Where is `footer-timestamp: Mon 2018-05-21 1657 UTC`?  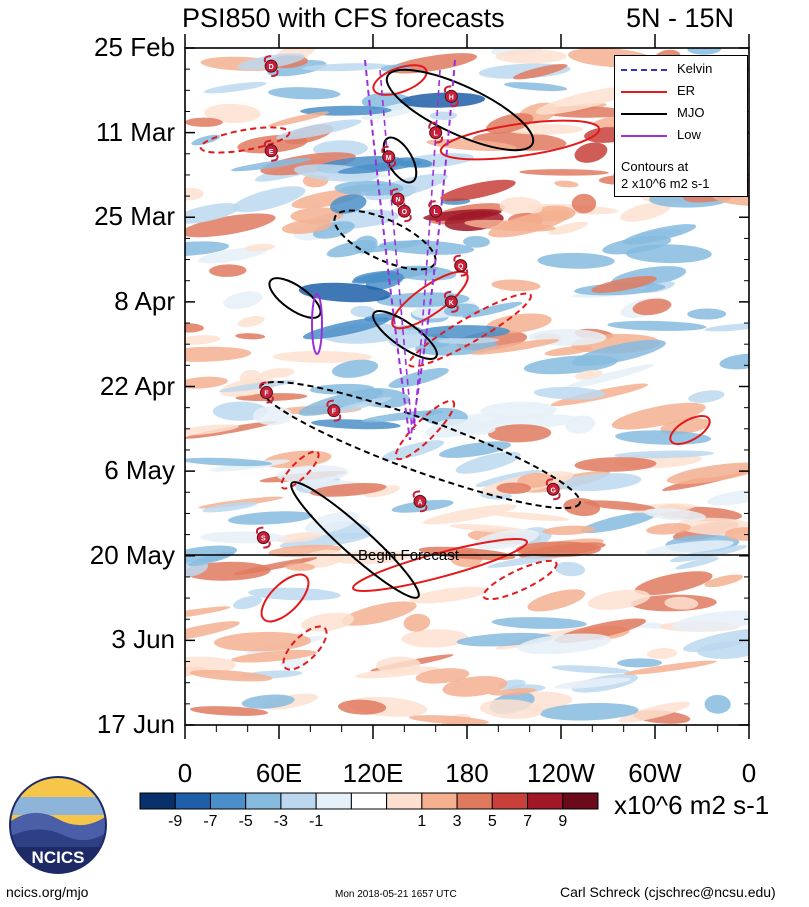
footer-timestamp: Mon 2018-05-21 1657 UTC is located at coordinates (396, 894).